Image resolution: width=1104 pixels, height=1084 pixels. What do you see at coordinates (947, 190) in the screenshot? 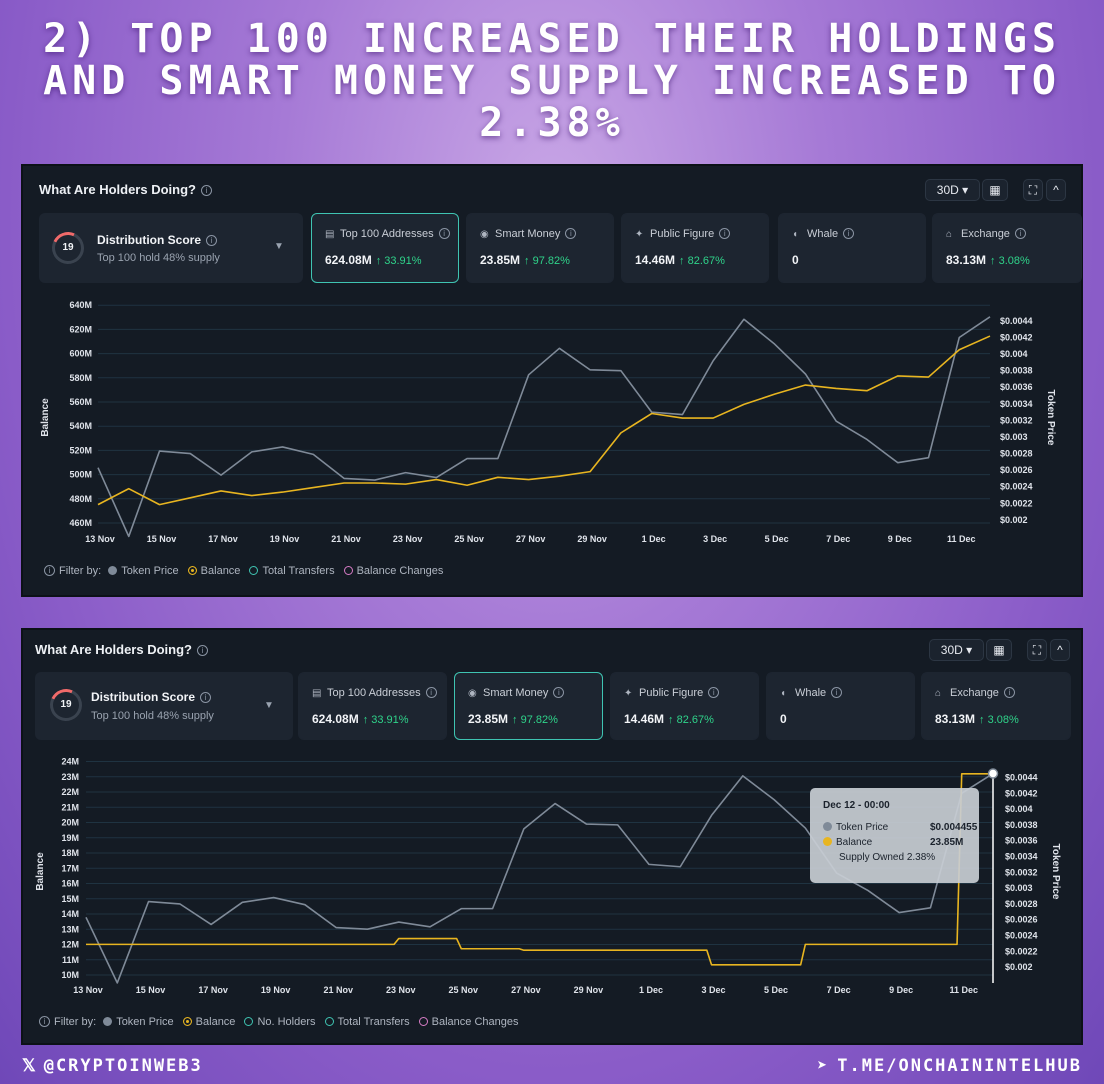
I see `period-label: 30D` at bounding box center [947, 190].